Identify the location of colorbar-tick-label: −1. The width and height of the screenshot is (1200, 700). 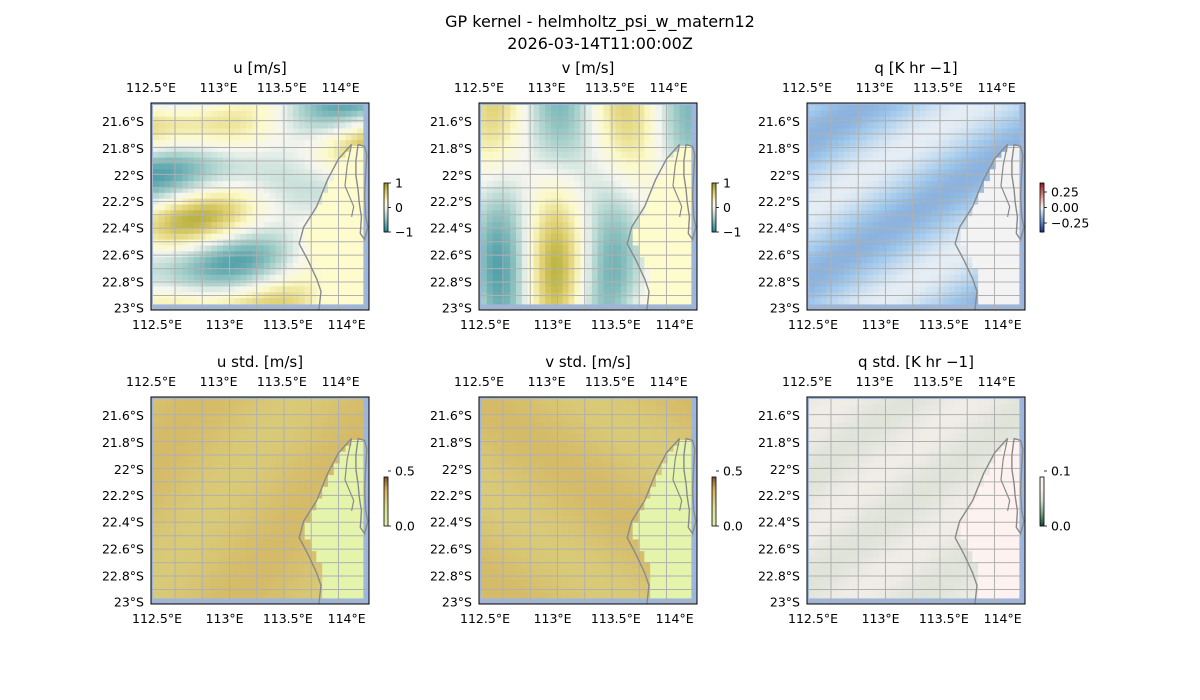
(732, 232).